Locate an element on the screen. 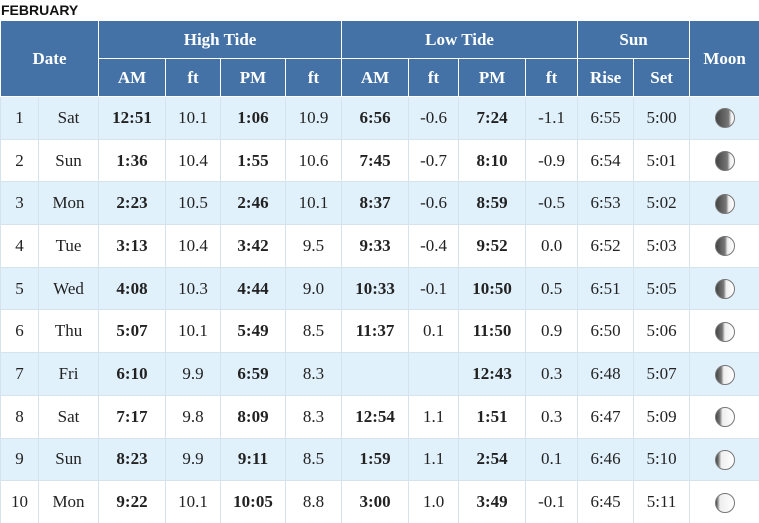  header-row: AM ft PM ft AM ft PM ft Rise Set is located at coordinates (380, 77).